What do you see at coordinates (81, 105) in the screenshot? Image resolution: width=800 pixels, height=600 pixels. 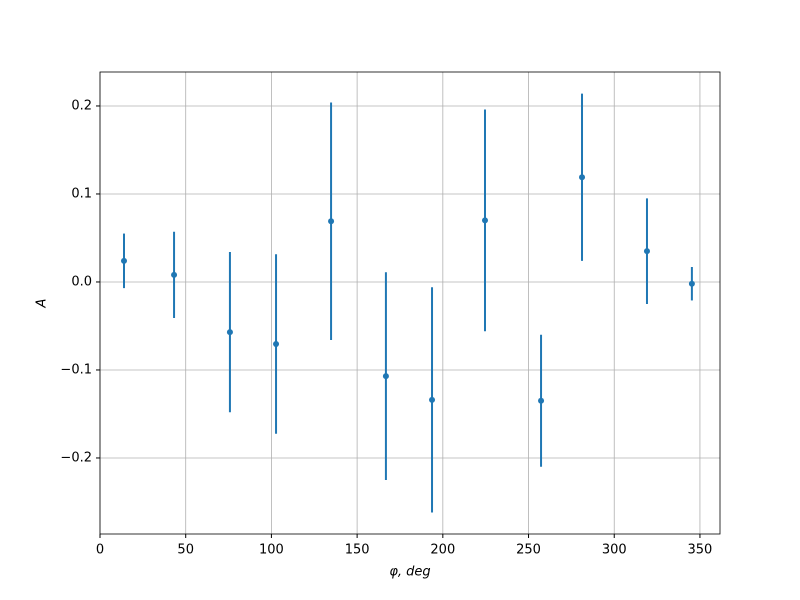 I see `y-tick-label: 0.2` at bounding box center [81, 105].